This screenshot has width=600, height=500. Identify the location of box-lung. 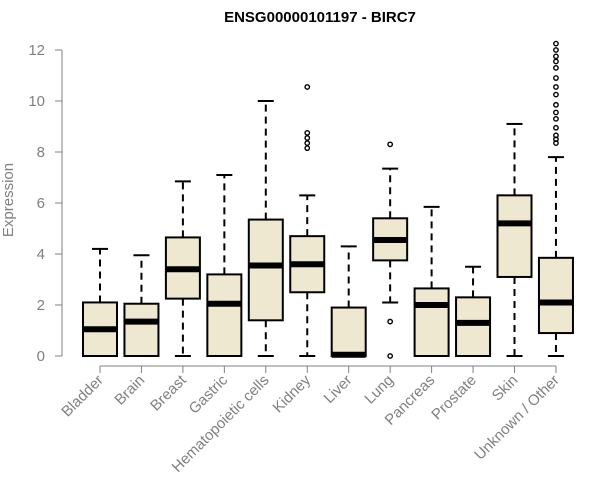
(390, 250).